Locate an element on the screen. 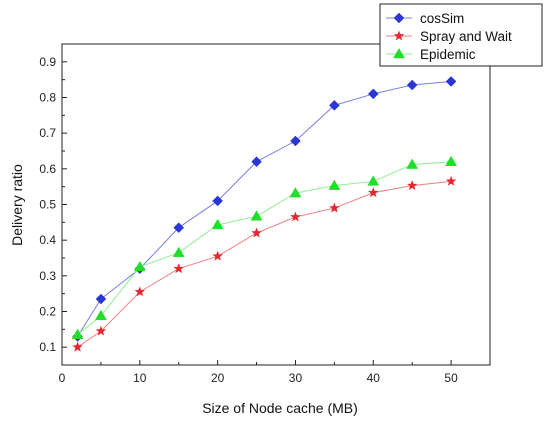 This screenshot has width=550, height=422. x-axis-title: Size of Node cache (MB) is located at coordinates (280, 408).